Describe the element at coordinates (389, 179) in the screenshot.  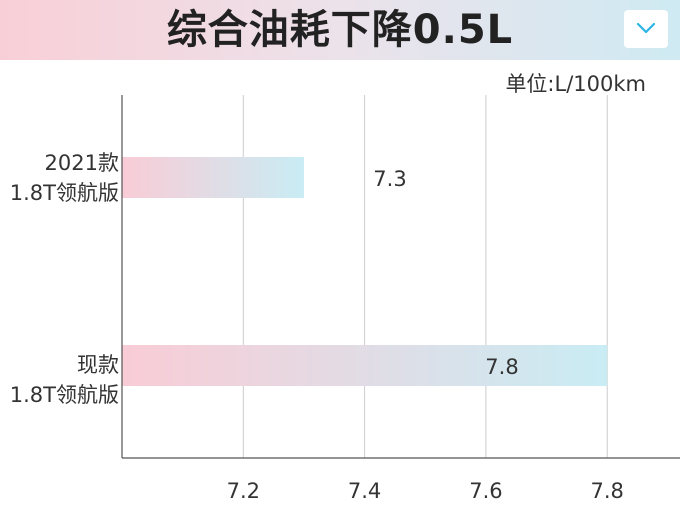
I see `data-label: 7.3` at that location.